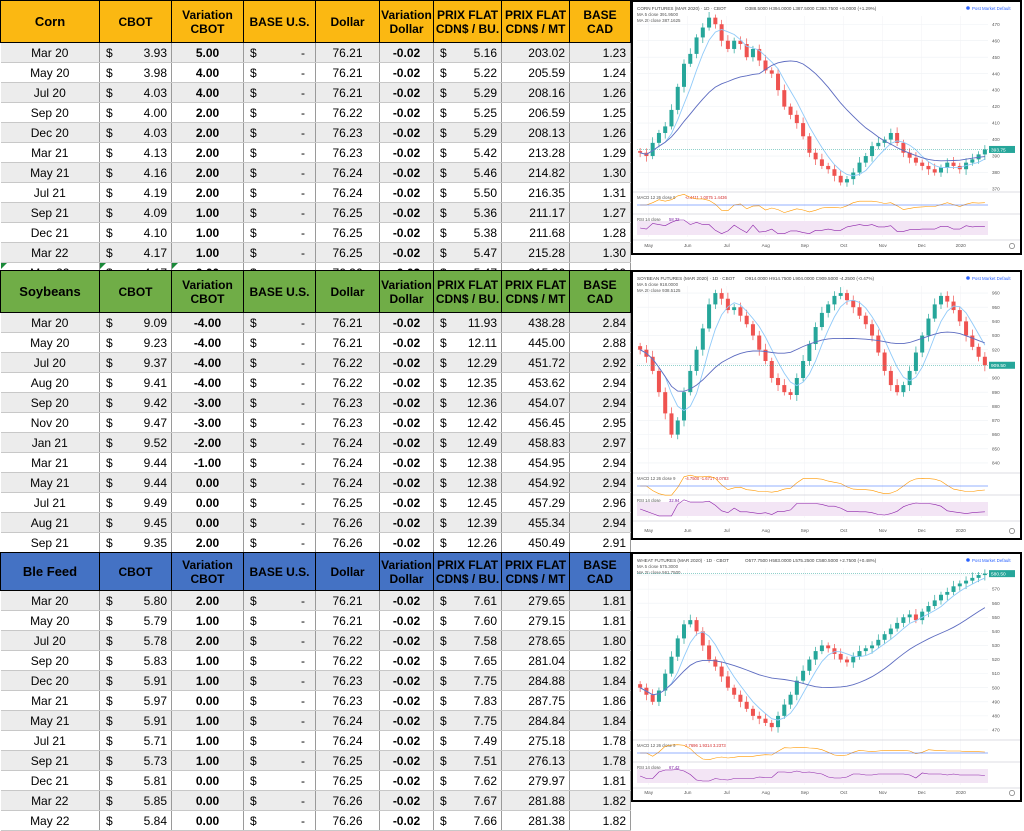 Image resolution: width=1024 pixels, height=831 pixels. Describe the element at coordinates (485, 72) in the screenshot. I see `prix-flat-bu-cell-value: 5.22` at that location.